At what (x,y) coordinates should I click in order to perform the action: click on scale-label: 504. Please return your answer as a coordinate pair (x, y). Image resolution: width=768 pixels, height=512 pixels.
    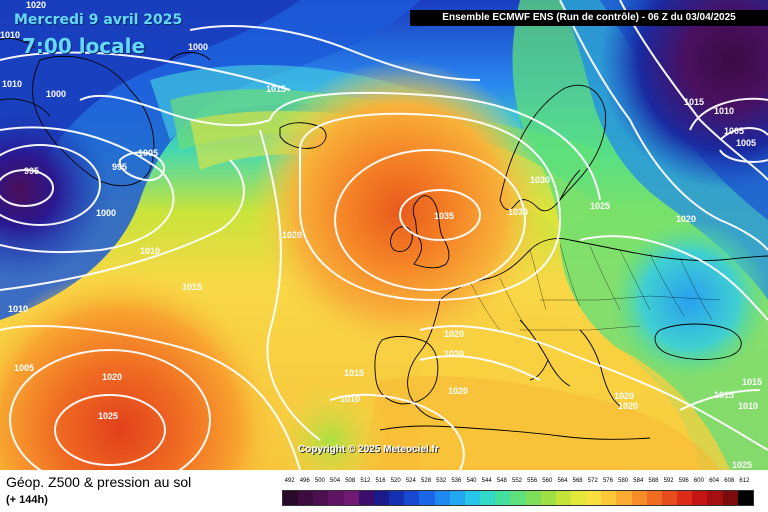
    Looking at the image, I should click on (335, 481).